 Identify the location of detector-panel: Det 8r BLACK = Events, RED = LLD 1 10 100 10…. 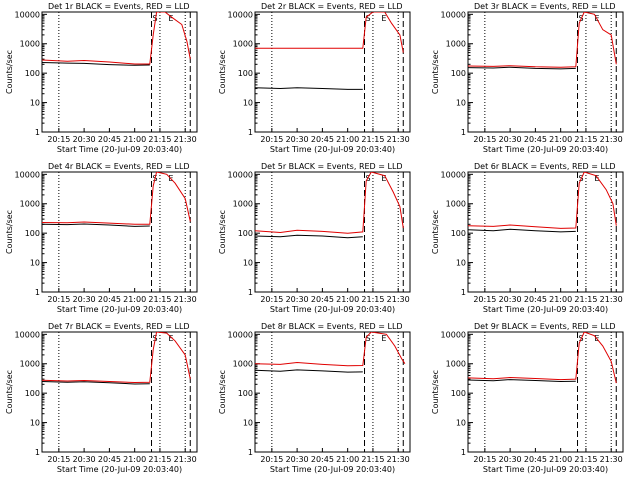
(314, 398).